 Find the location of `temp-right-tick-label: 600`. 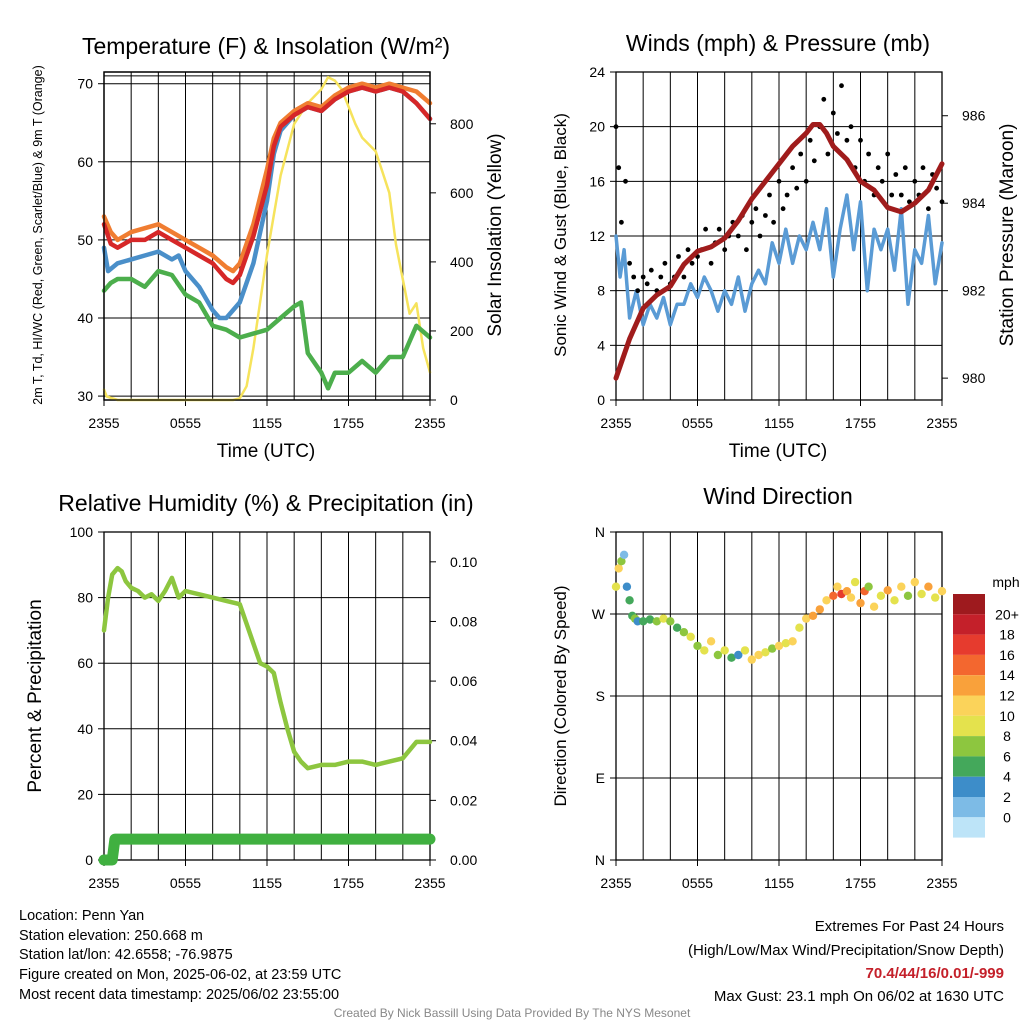

temp-right-tick-label: 600 is located at coordinates (462, 193).